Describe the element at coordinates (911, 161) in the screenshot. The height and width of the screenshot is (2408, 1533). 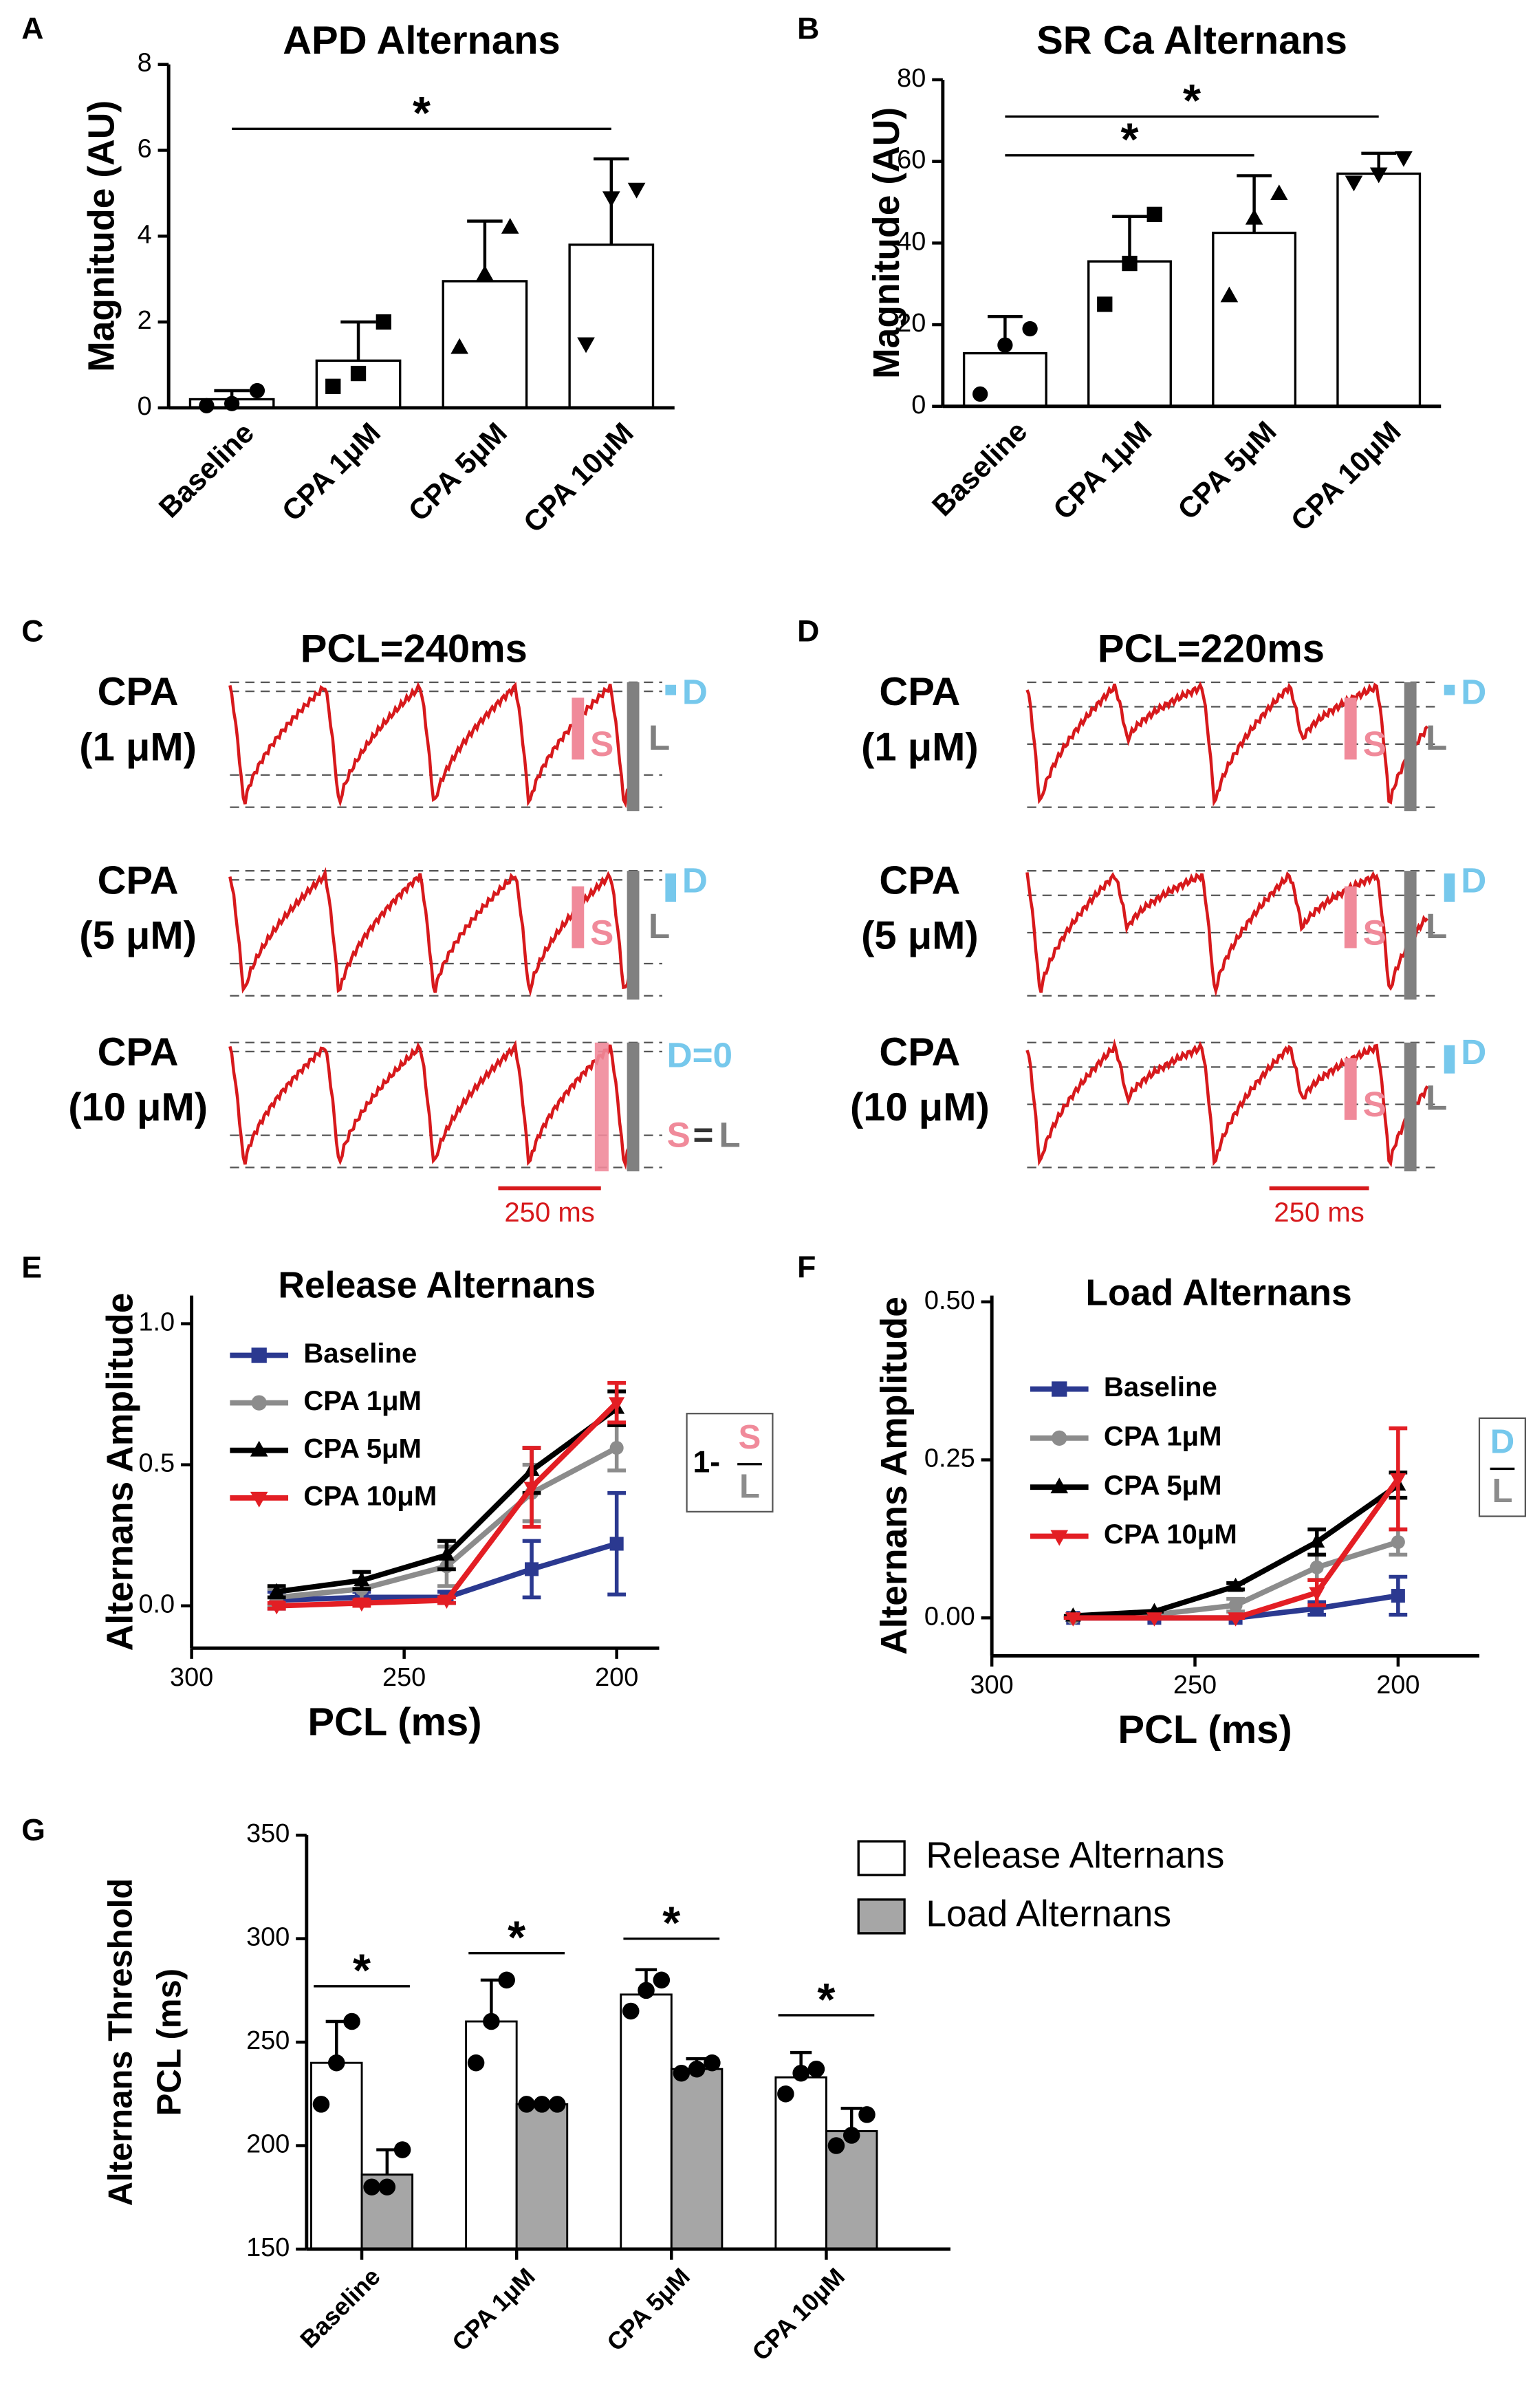
I see `y-tick-label: 60` at that location.